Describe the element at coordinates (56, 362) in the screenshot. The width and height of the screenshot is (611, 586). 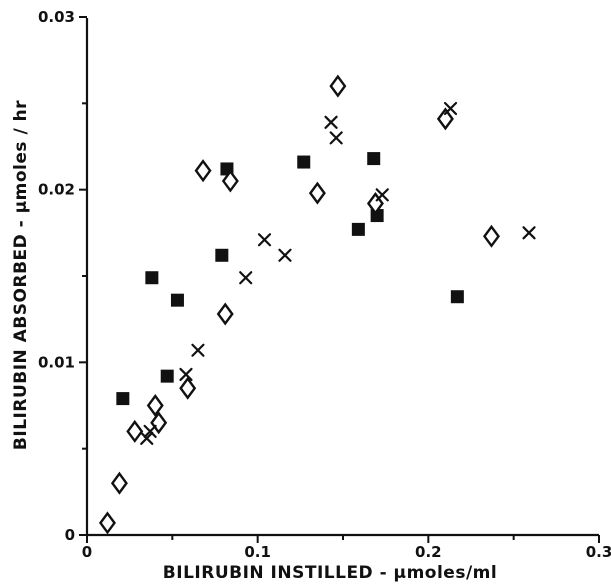
I see `y-tick-label: 0.01` at that location.